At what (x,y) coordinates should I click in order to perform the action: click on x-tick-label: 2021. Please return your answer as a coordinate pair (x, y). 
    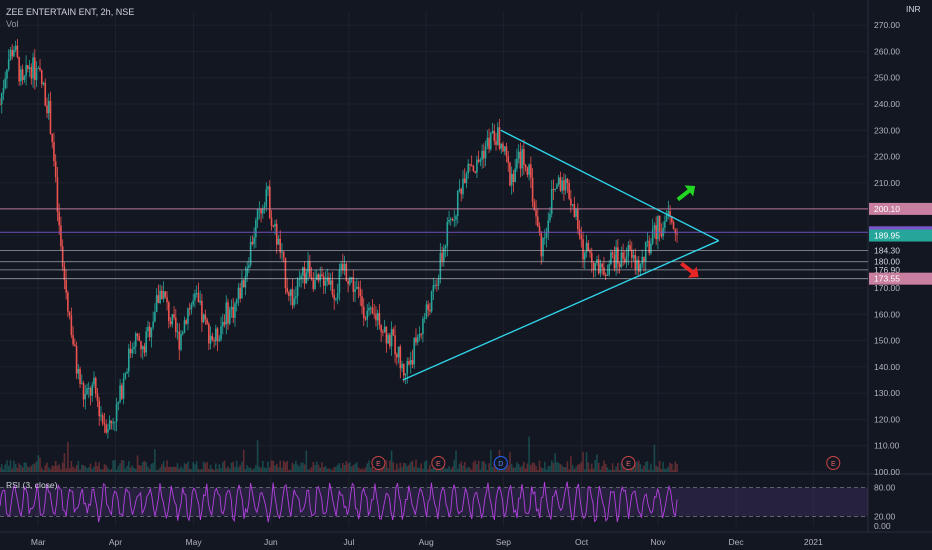
    Looking at the image, I should click on (813, 542).